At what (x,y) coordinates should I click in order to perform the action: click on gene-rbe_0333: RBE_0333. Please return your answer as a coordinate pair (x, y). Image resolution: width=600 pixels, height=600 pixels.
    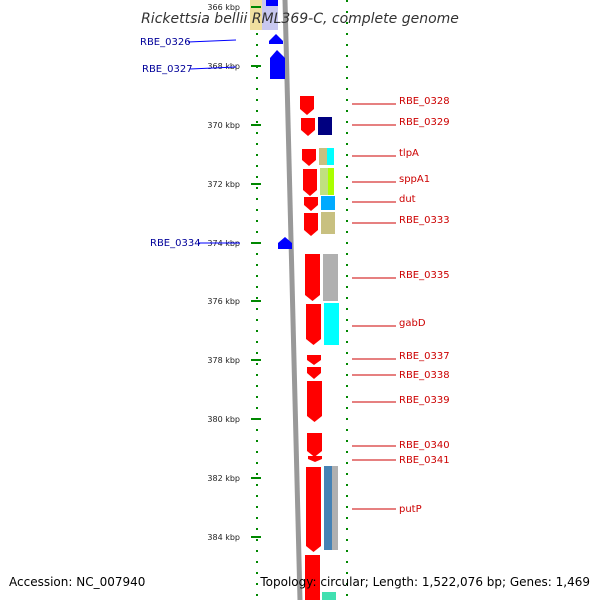
    Looking at the image, I should click on (377, 224).